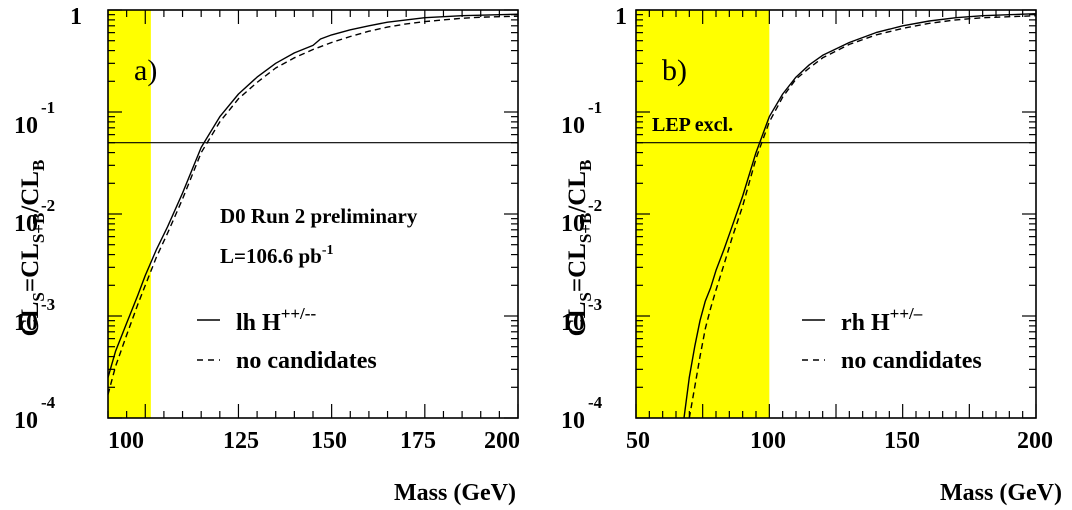  I want to click on x-tick-label: 125, so click(241, 441).